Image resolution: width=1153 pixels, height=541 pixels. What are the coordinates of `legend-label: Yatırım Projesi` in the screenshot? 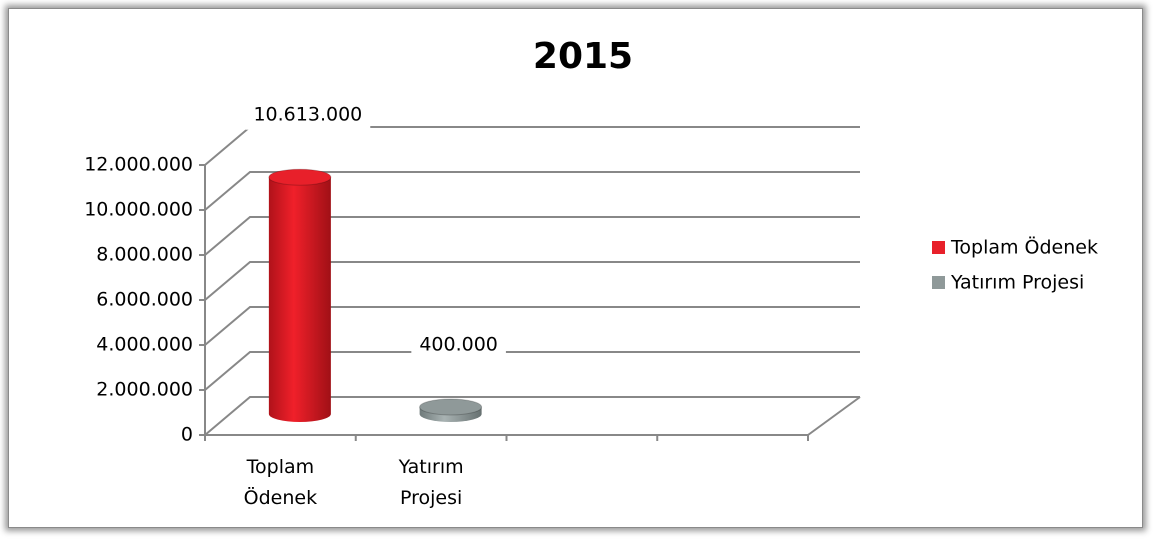 It's located at (1017, 283).